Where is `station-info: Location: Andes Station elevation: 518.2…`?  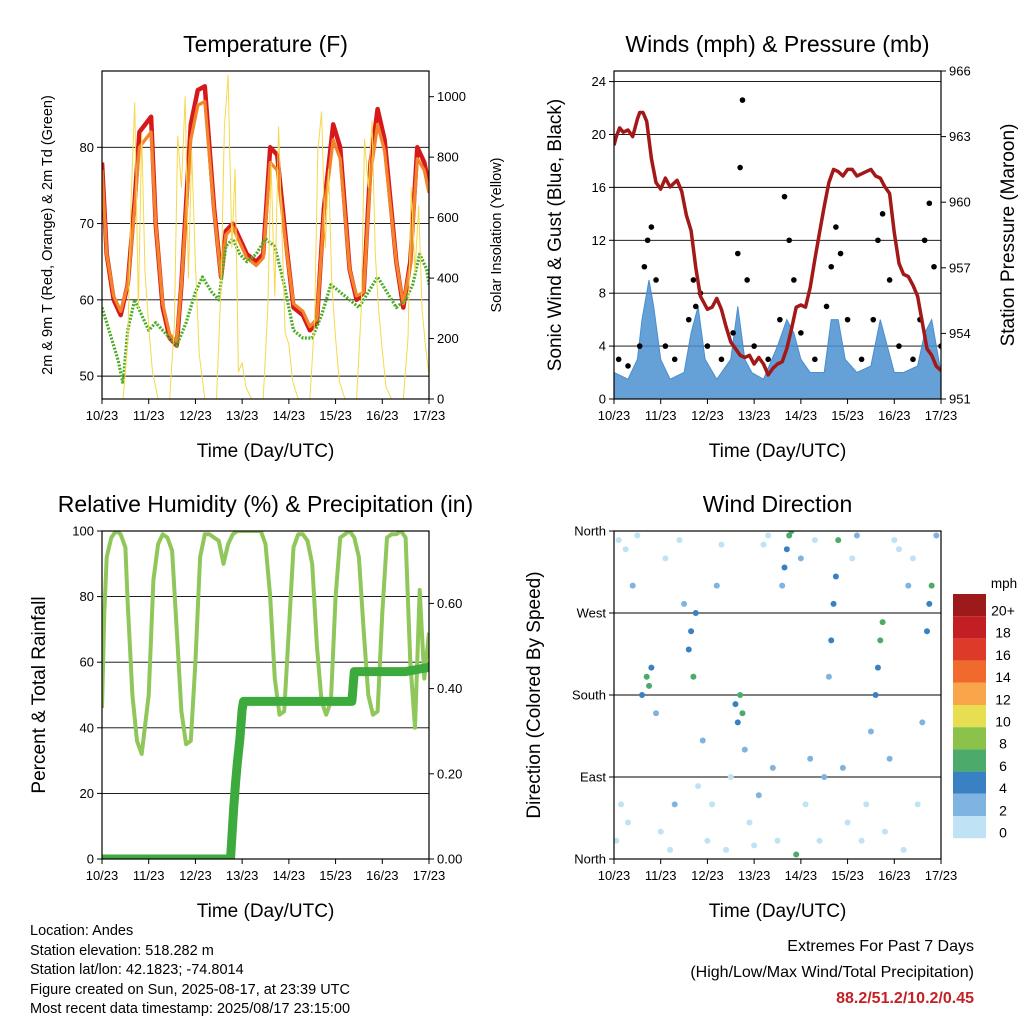 station-info: Location: Andes Station elevation: 518.2… is located at coordinates (190, 971).